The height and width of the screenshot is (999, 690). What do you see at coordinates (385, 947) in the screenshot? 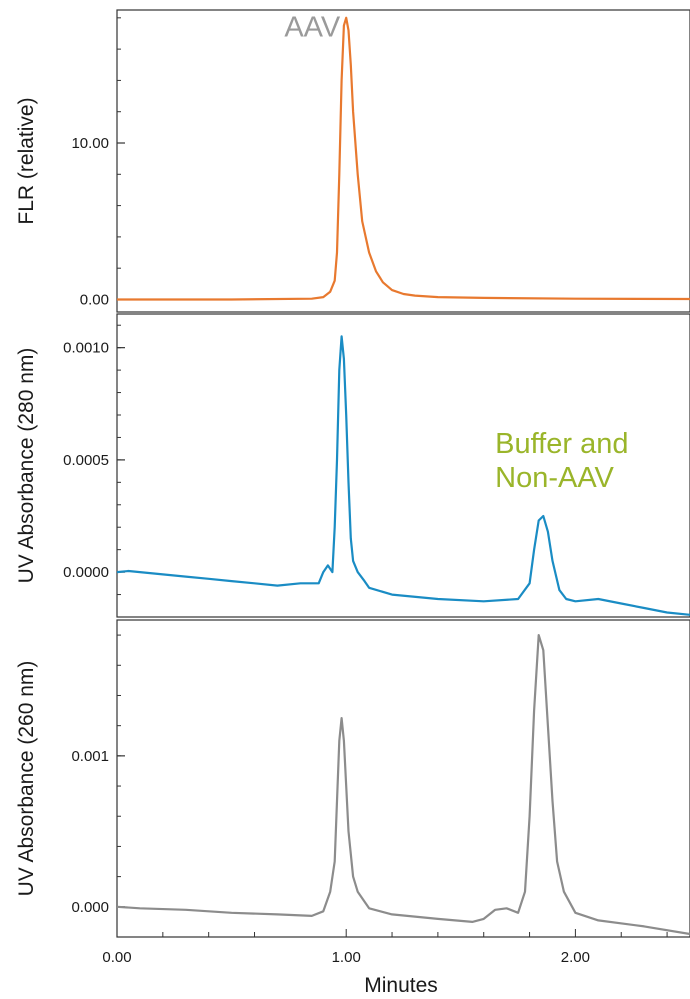
I see `x-axis: 0.00 1.00 2.00` at bounding box center [385, 947].